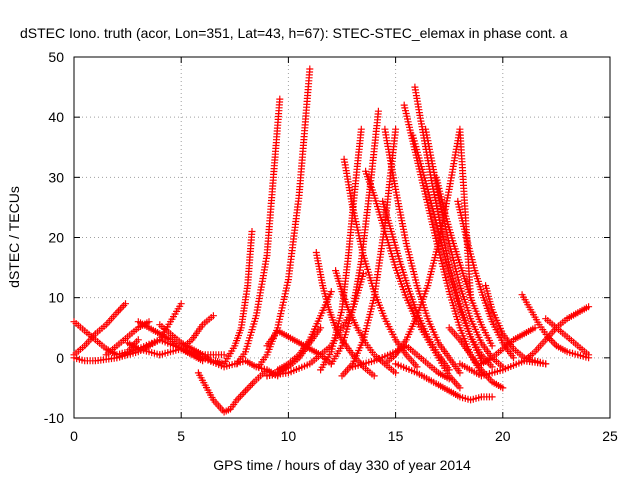 Image resolution: width=640 pixels, height=485 pixels. Describe the element at coordinates (14, 237) in the screenshot. I see `y-axis-label: dSTEC / TECUs` at that location.